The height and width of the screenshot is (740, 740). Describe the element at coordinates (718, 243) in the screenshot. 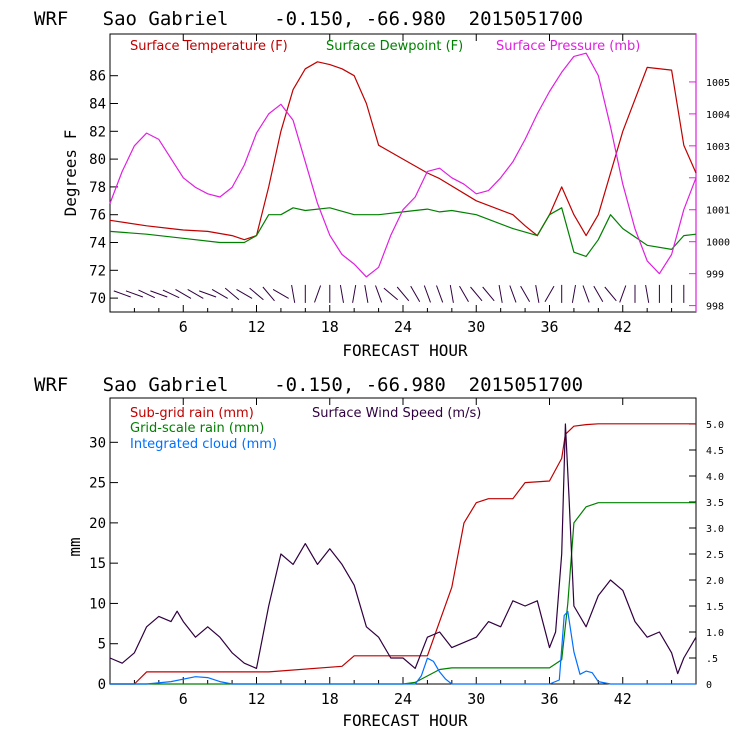

I see `y2-tick-label: 1000` at that location.